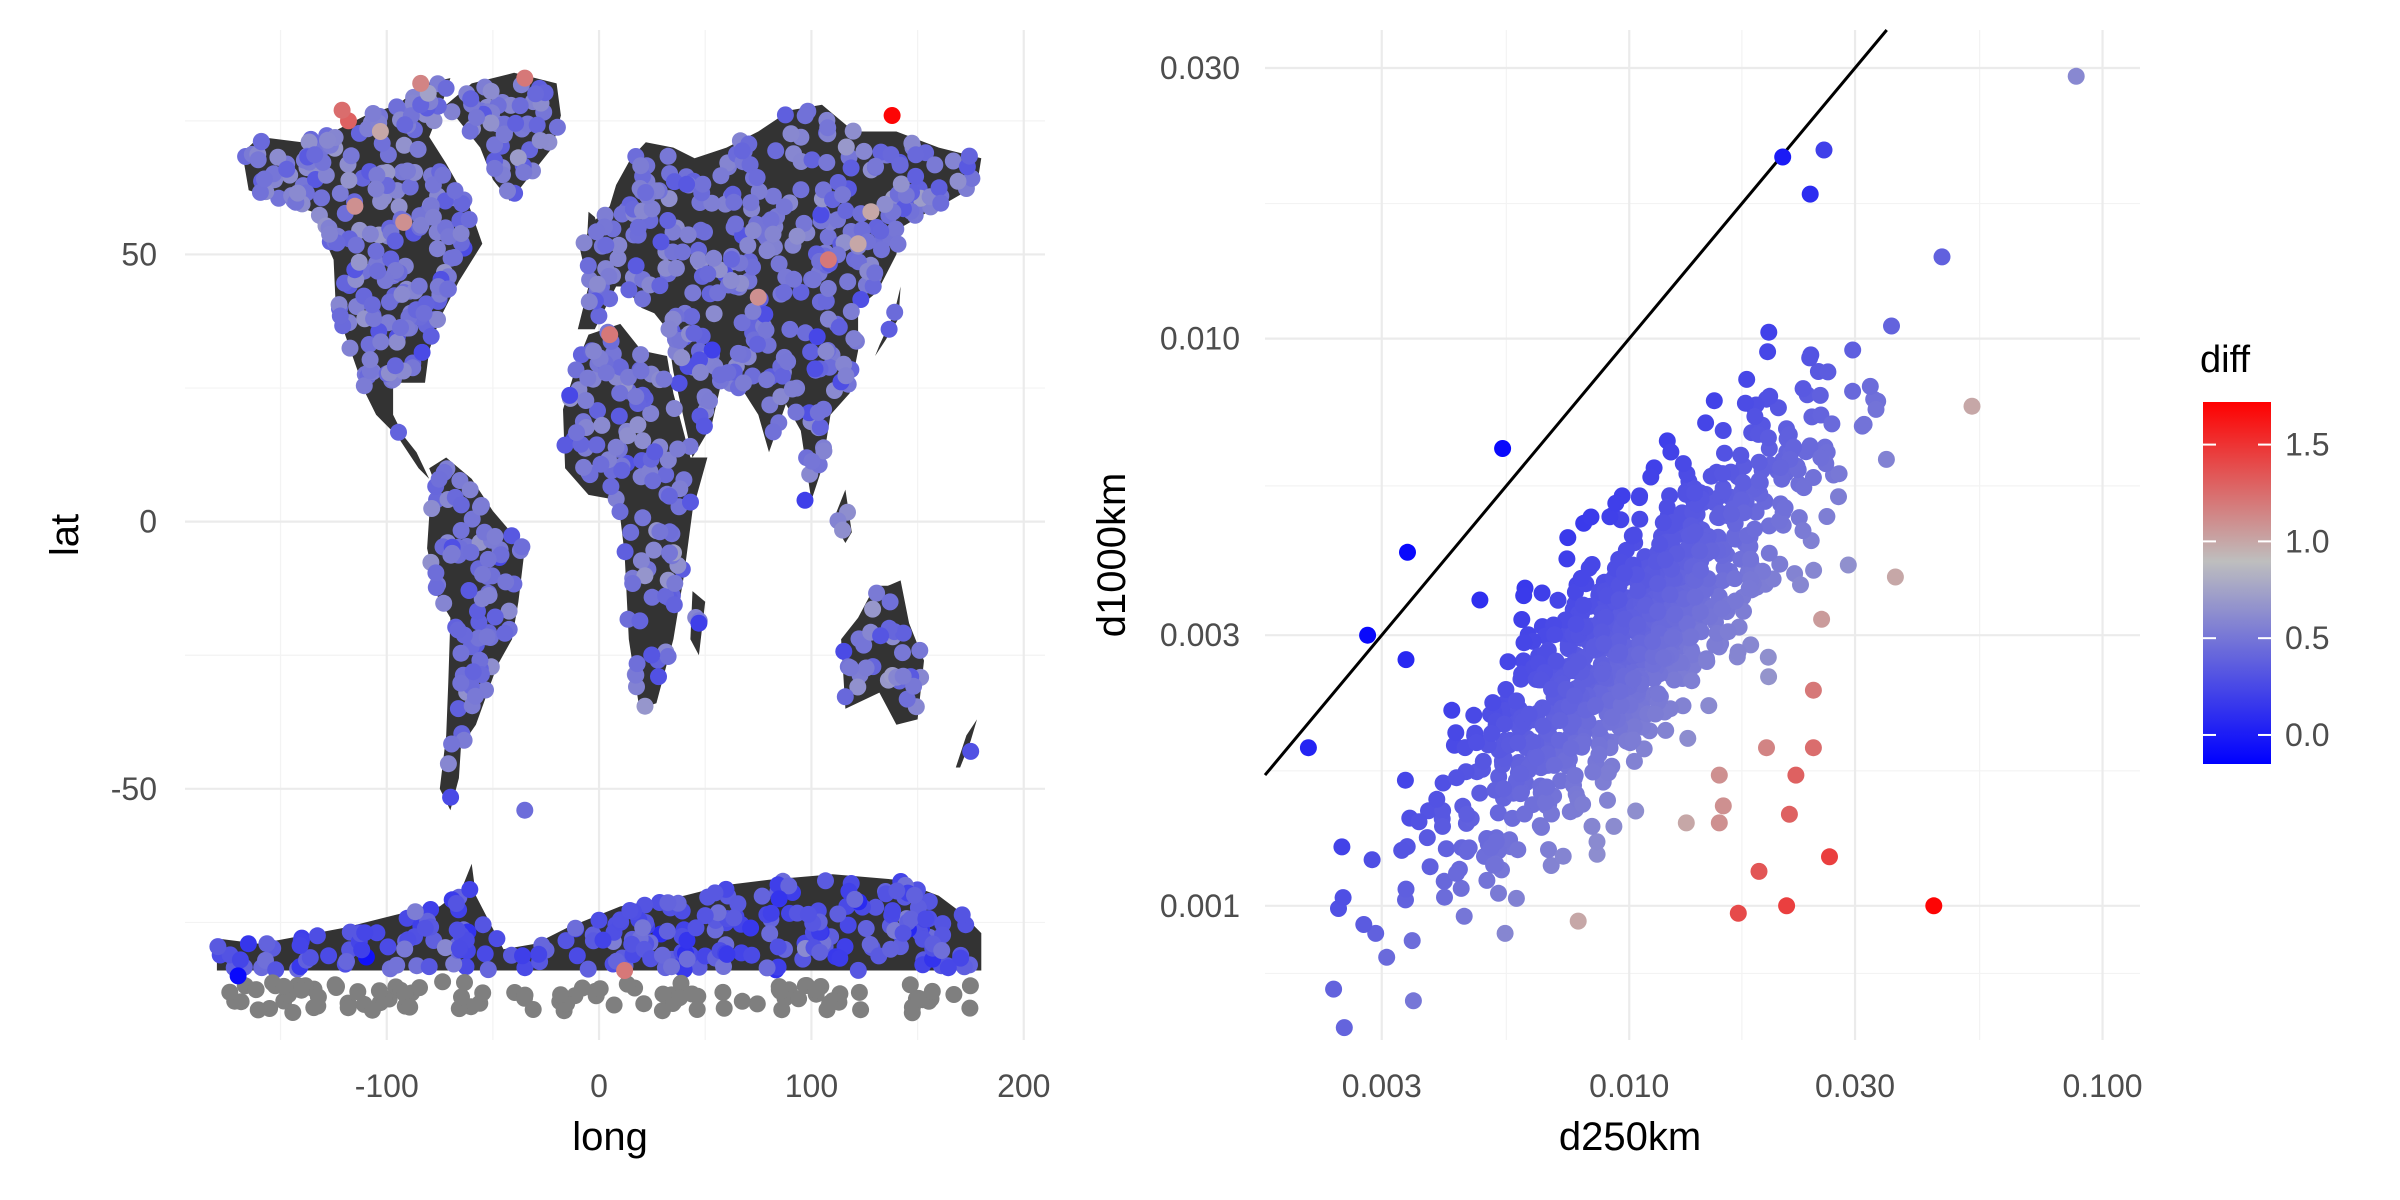 This screenshot has height=1200, width=2400. What do you see at coordinates (1630, 1137) in the screenshot?
I see `scatter-x-axis-title: d250km` at bounding box center [1630, 1137].